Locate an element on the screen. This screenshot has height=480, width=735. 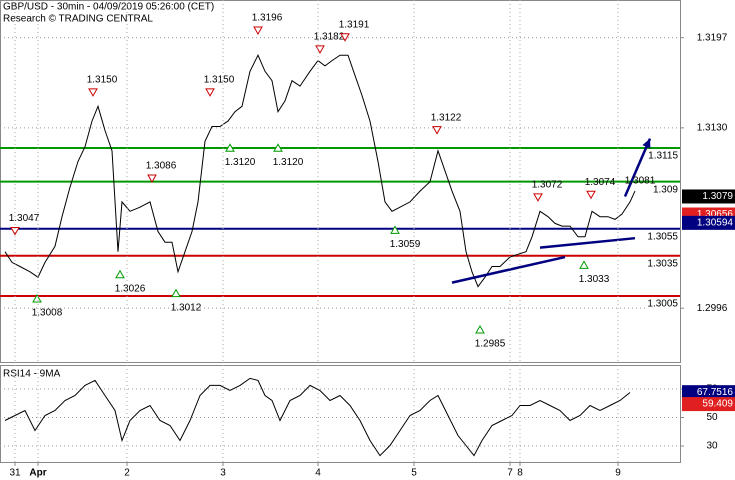
high-label: 1.3047 is located at coordinates (24, 218).